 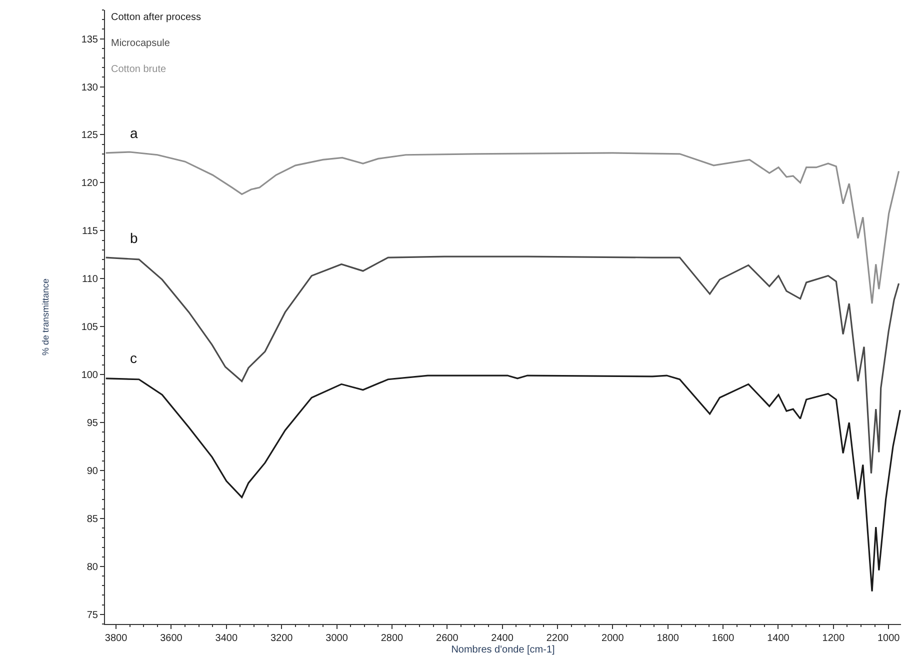 I want to click on y-tick-label: 135, so click(x=89, y=40).